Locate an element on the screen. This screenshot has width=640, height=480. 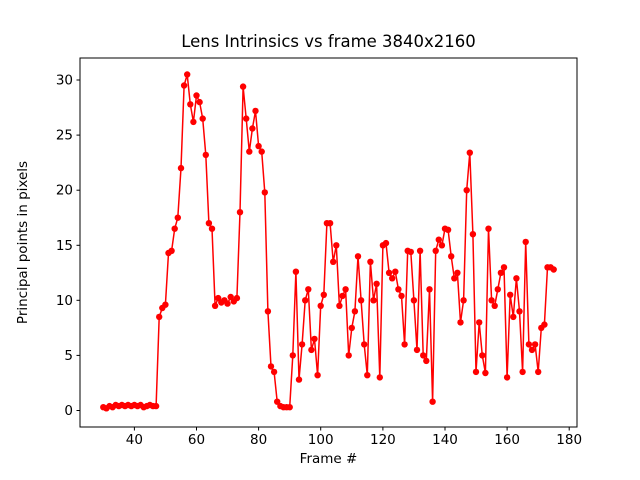
x-tick-label: 160 is located at coordinates (507, 440).